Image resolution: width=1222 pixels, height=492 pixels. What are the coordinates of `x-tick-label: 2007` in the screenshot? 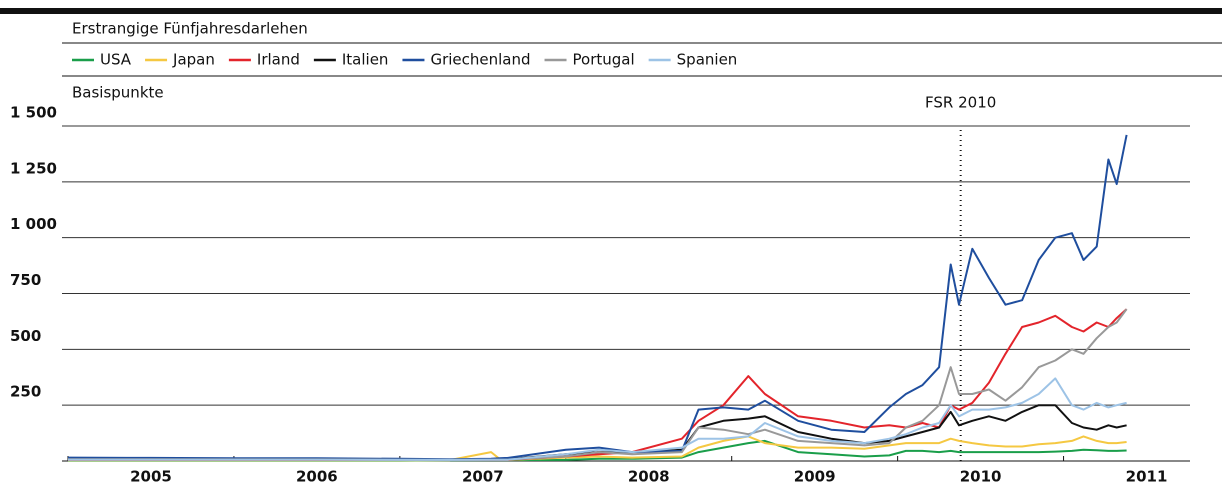 It's located at (483, 477).